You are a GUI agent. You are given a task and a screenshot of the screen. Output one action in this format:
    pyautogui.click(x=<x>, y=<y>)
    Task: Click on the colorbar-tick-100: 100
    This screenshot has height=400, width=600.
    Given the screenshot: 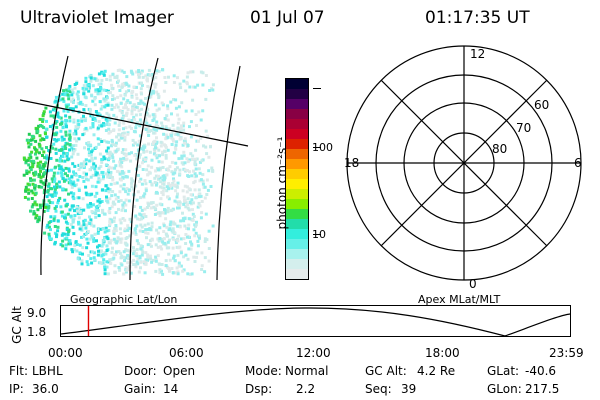 What is the action you would take?
    pyautogui.click(x=322, y=147)
    